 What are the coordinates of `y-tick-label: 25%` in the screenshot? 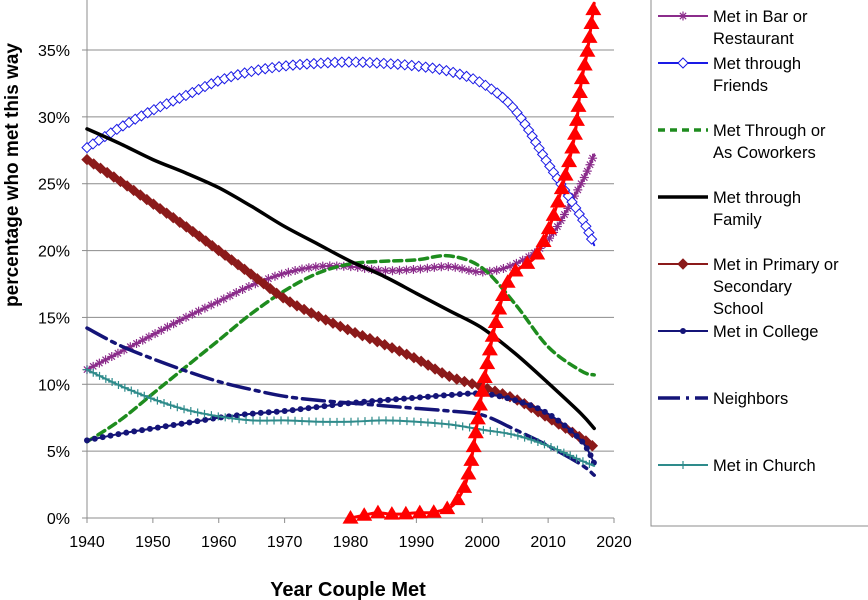 It's located at (54, 185).